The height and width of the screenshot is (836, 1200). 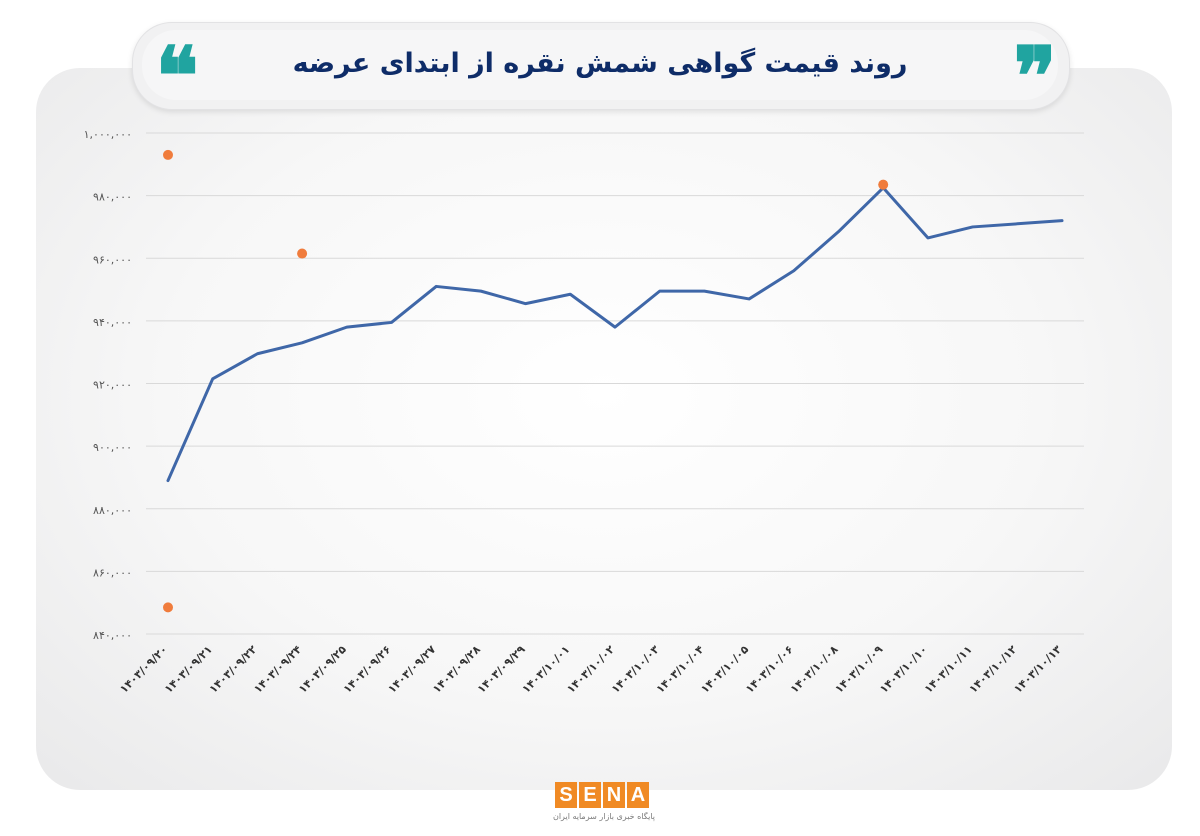 What do you see at coordinates (590, 795) in the screenshot?
I see `logo-letter: E` at bounding box center [590, 795].